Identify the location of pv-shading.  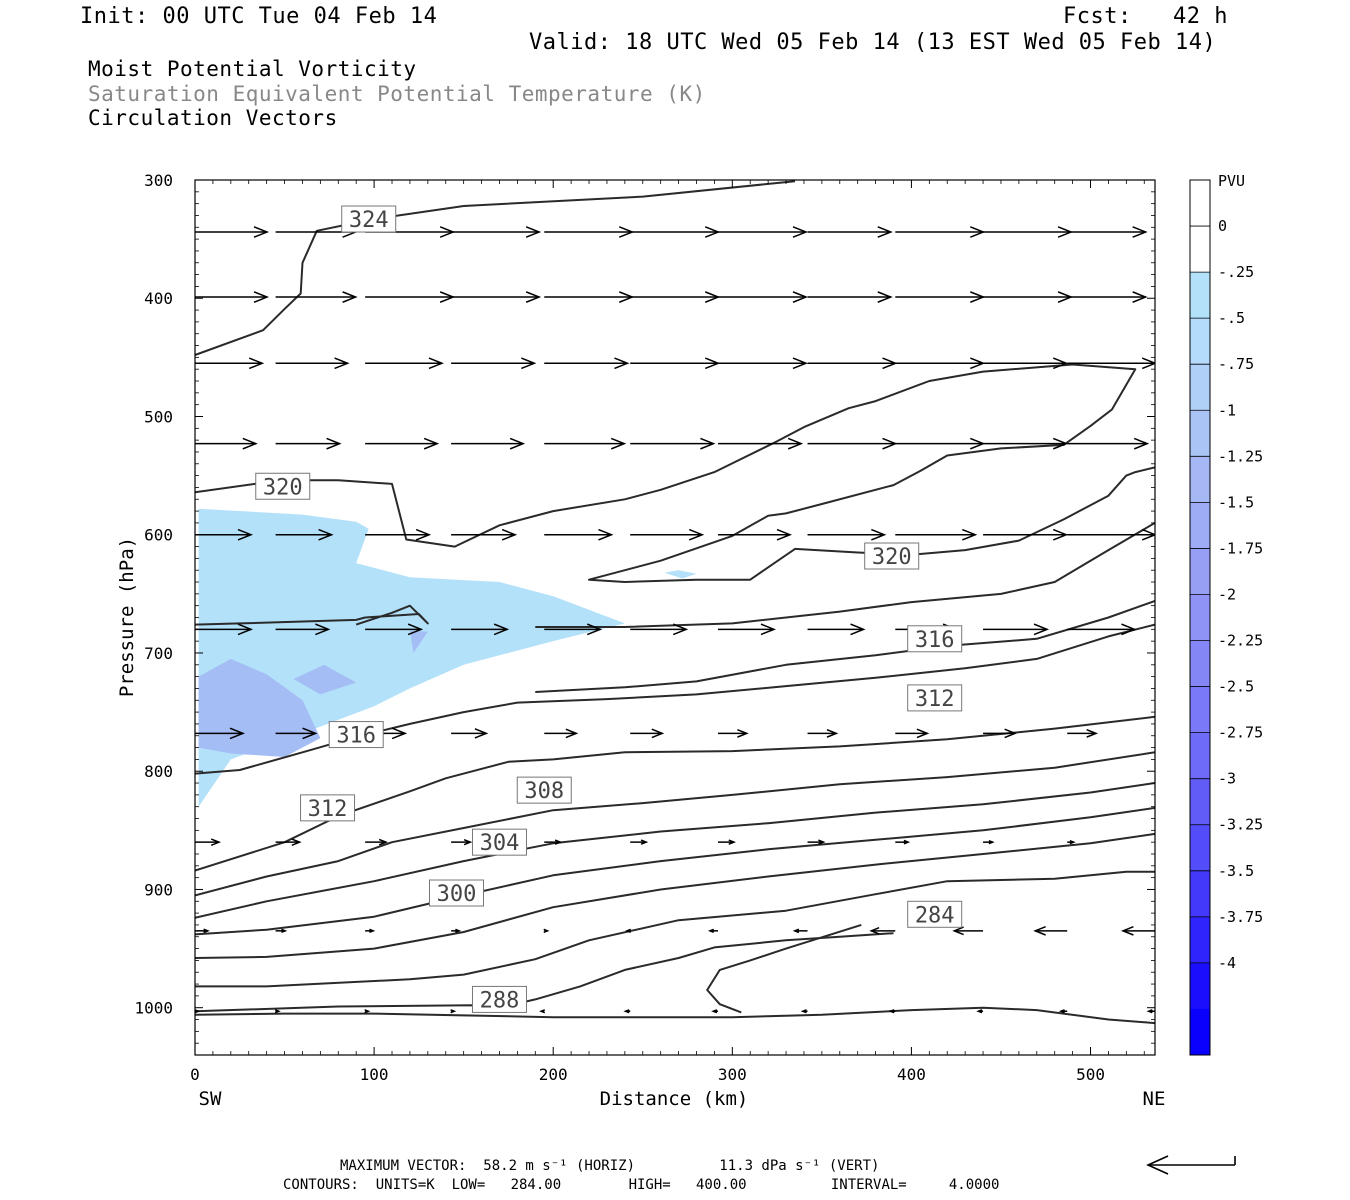
(447, 657).